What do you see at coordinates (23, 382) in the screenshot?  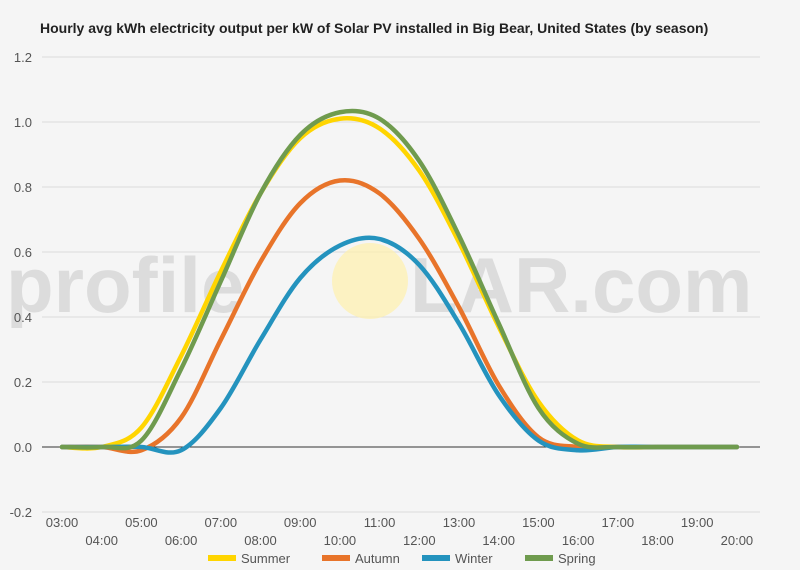 I see `y-tick-label: 0.2` at bounding box center [23, 382].